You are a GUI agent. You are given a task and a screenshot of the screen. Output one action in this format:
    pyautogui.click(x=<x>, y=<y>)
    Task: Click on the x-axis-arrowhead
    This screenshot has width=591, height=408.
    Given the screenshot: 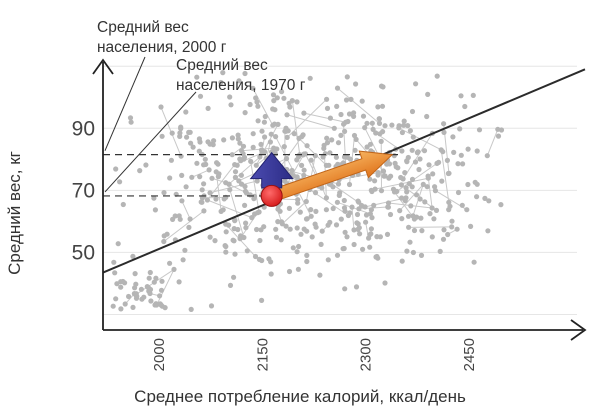 What is the action you would take?
    pyautogui.click(x=578, y=330)
    